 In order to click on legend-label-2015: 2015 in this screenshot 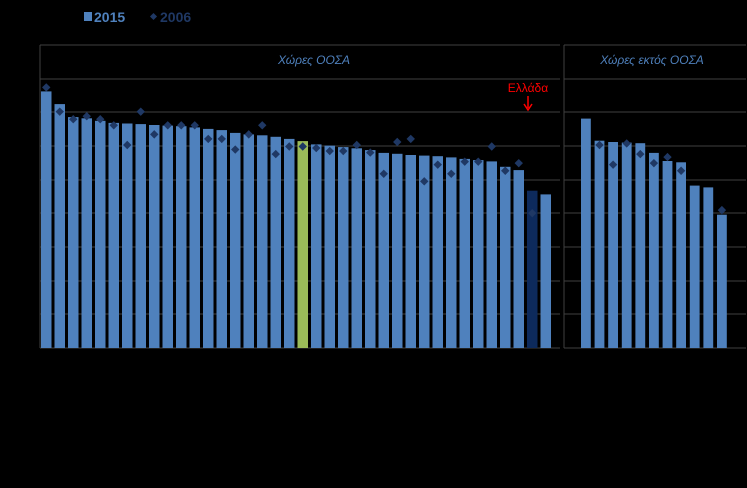, I will do `click(109, 17)`.